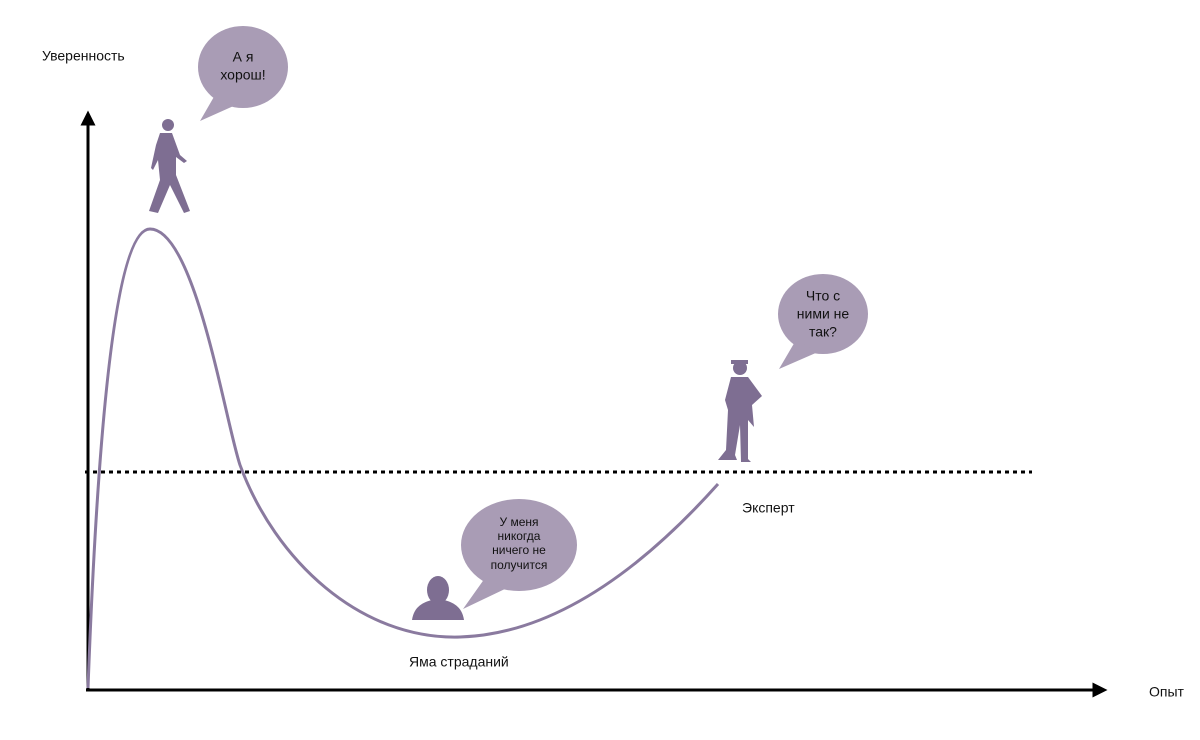  What do you see at coordinates (83, 56) in the screenshot?
I see `y-axis-label: Уверенность` at bounding box center [83, 56].